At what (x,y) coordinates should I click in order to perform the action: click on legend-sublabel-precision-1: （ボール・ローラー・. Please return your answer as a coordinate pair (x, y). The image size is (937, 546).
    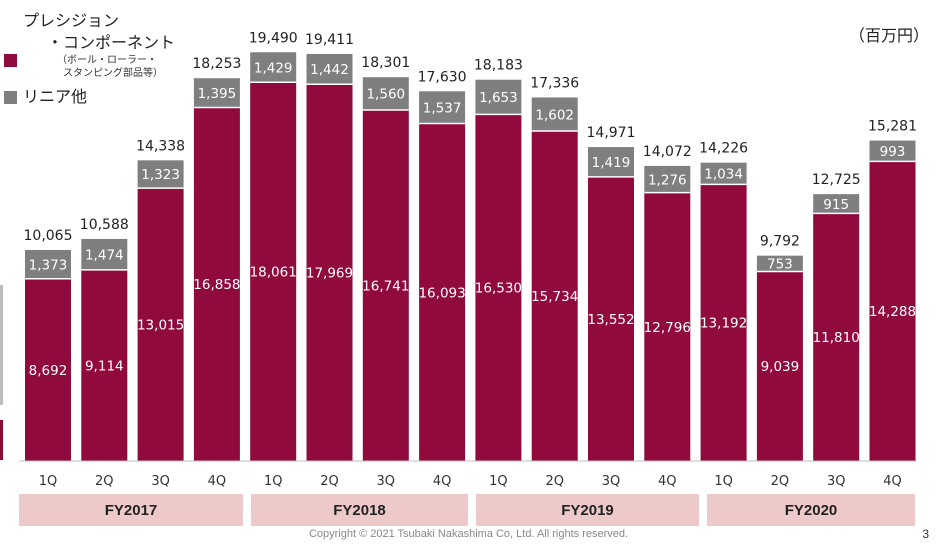
    Looking at the image, I should click on (107, 60).